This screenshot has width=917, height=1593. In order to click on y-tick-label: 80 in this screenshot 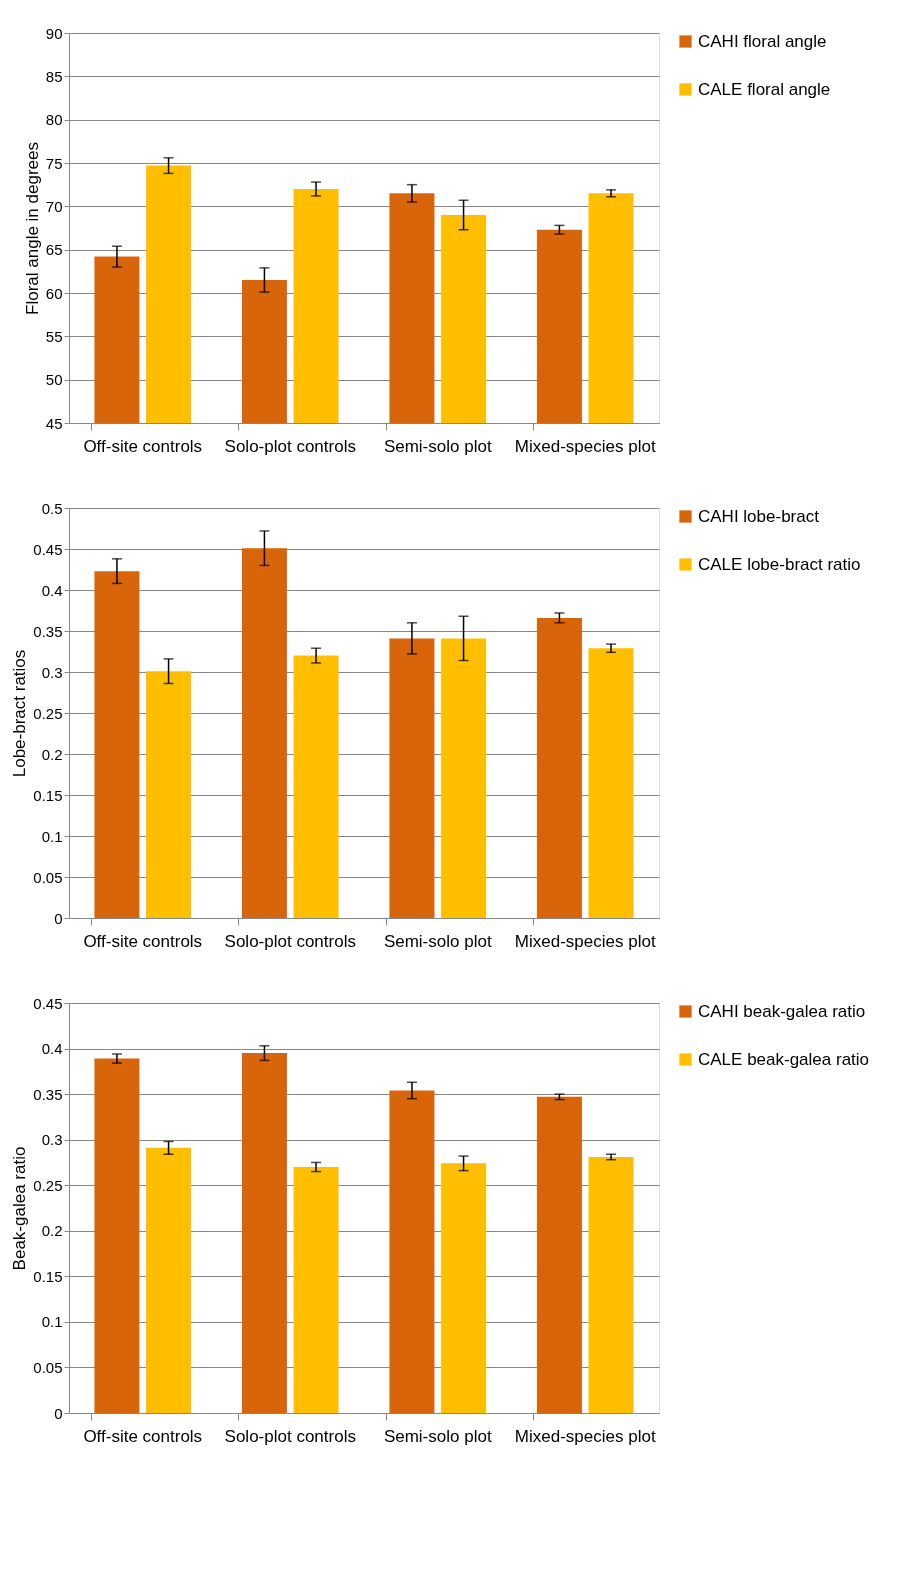, I will do `click(54, 120)`.